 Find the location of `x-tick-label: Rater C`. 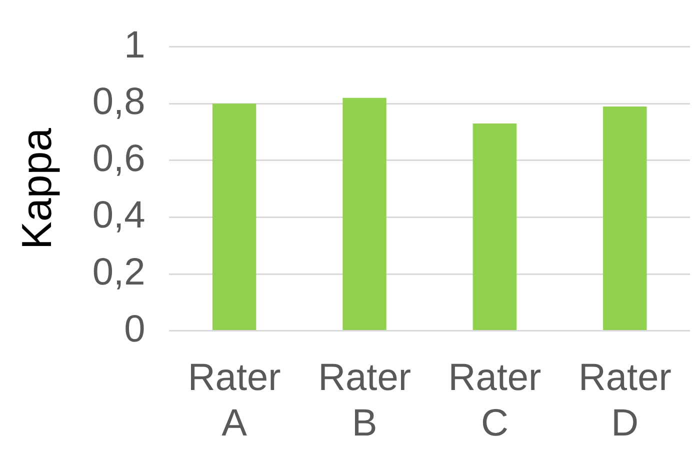

x-tick-label: Rater C is located at coordinates (495, 401).